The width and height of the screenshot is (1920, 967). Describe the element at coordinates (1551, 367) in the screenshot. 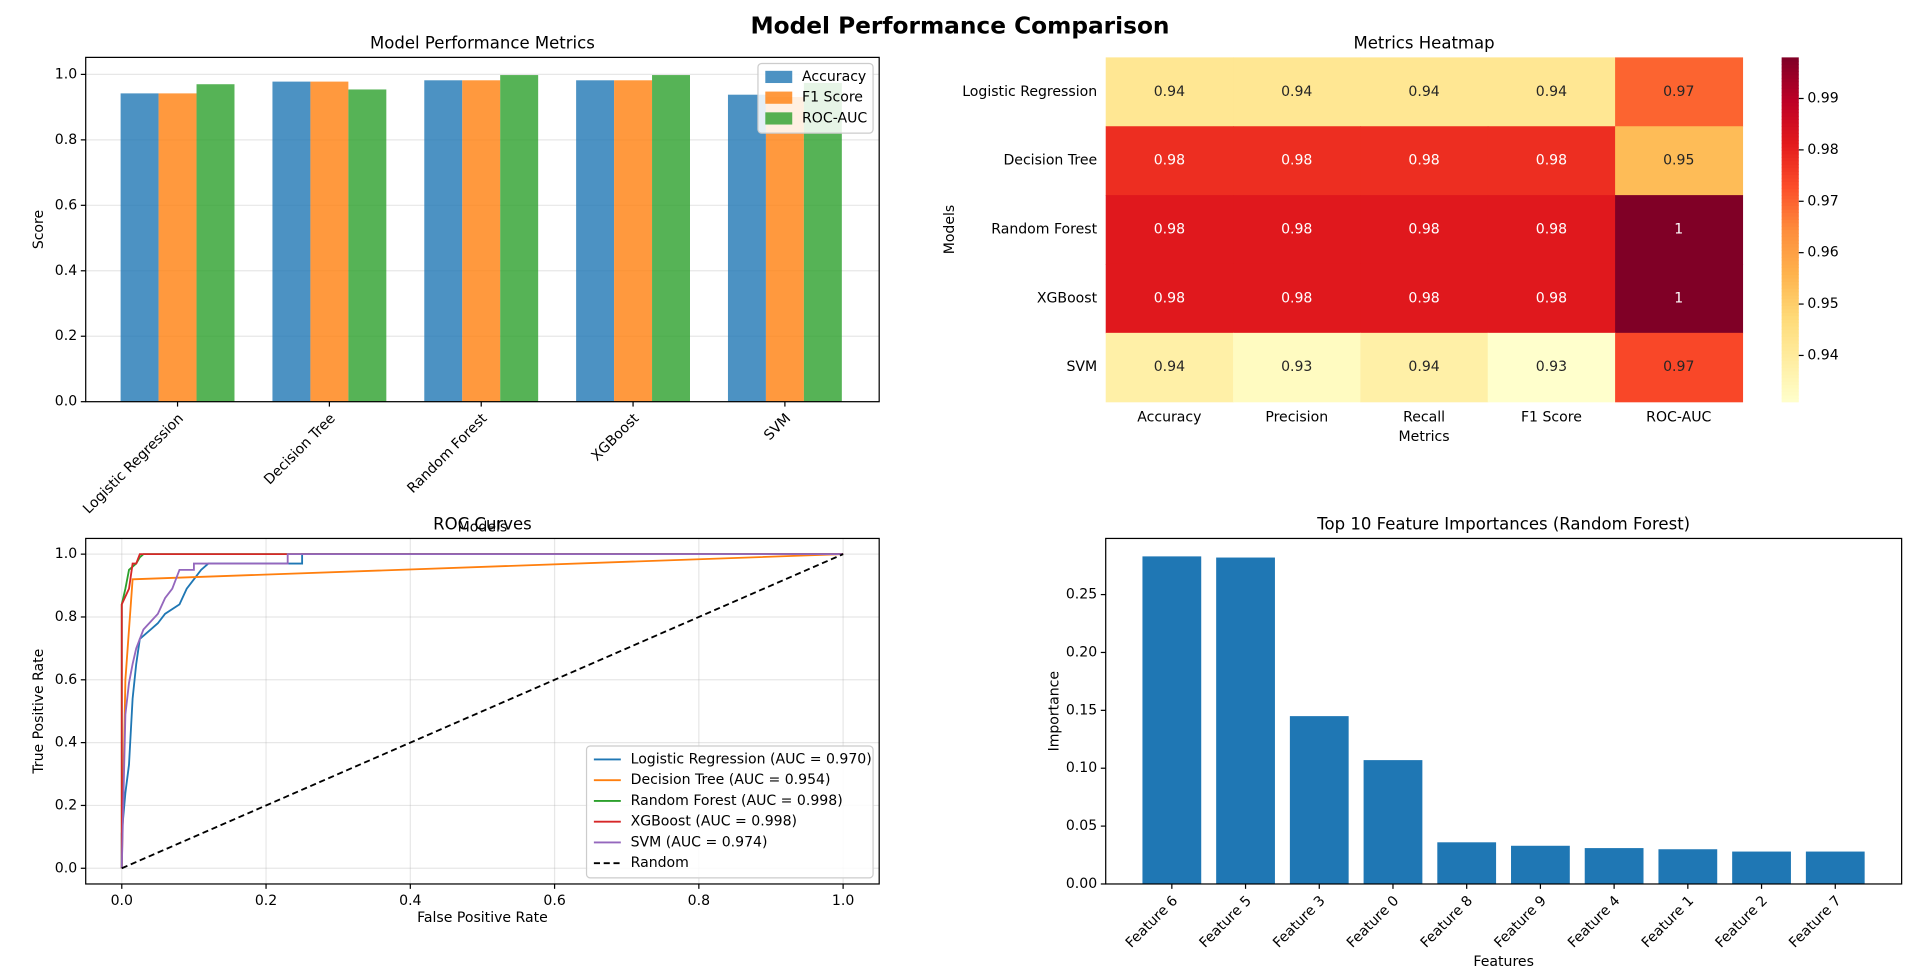

I see `cell-label: 0.93` at that location.